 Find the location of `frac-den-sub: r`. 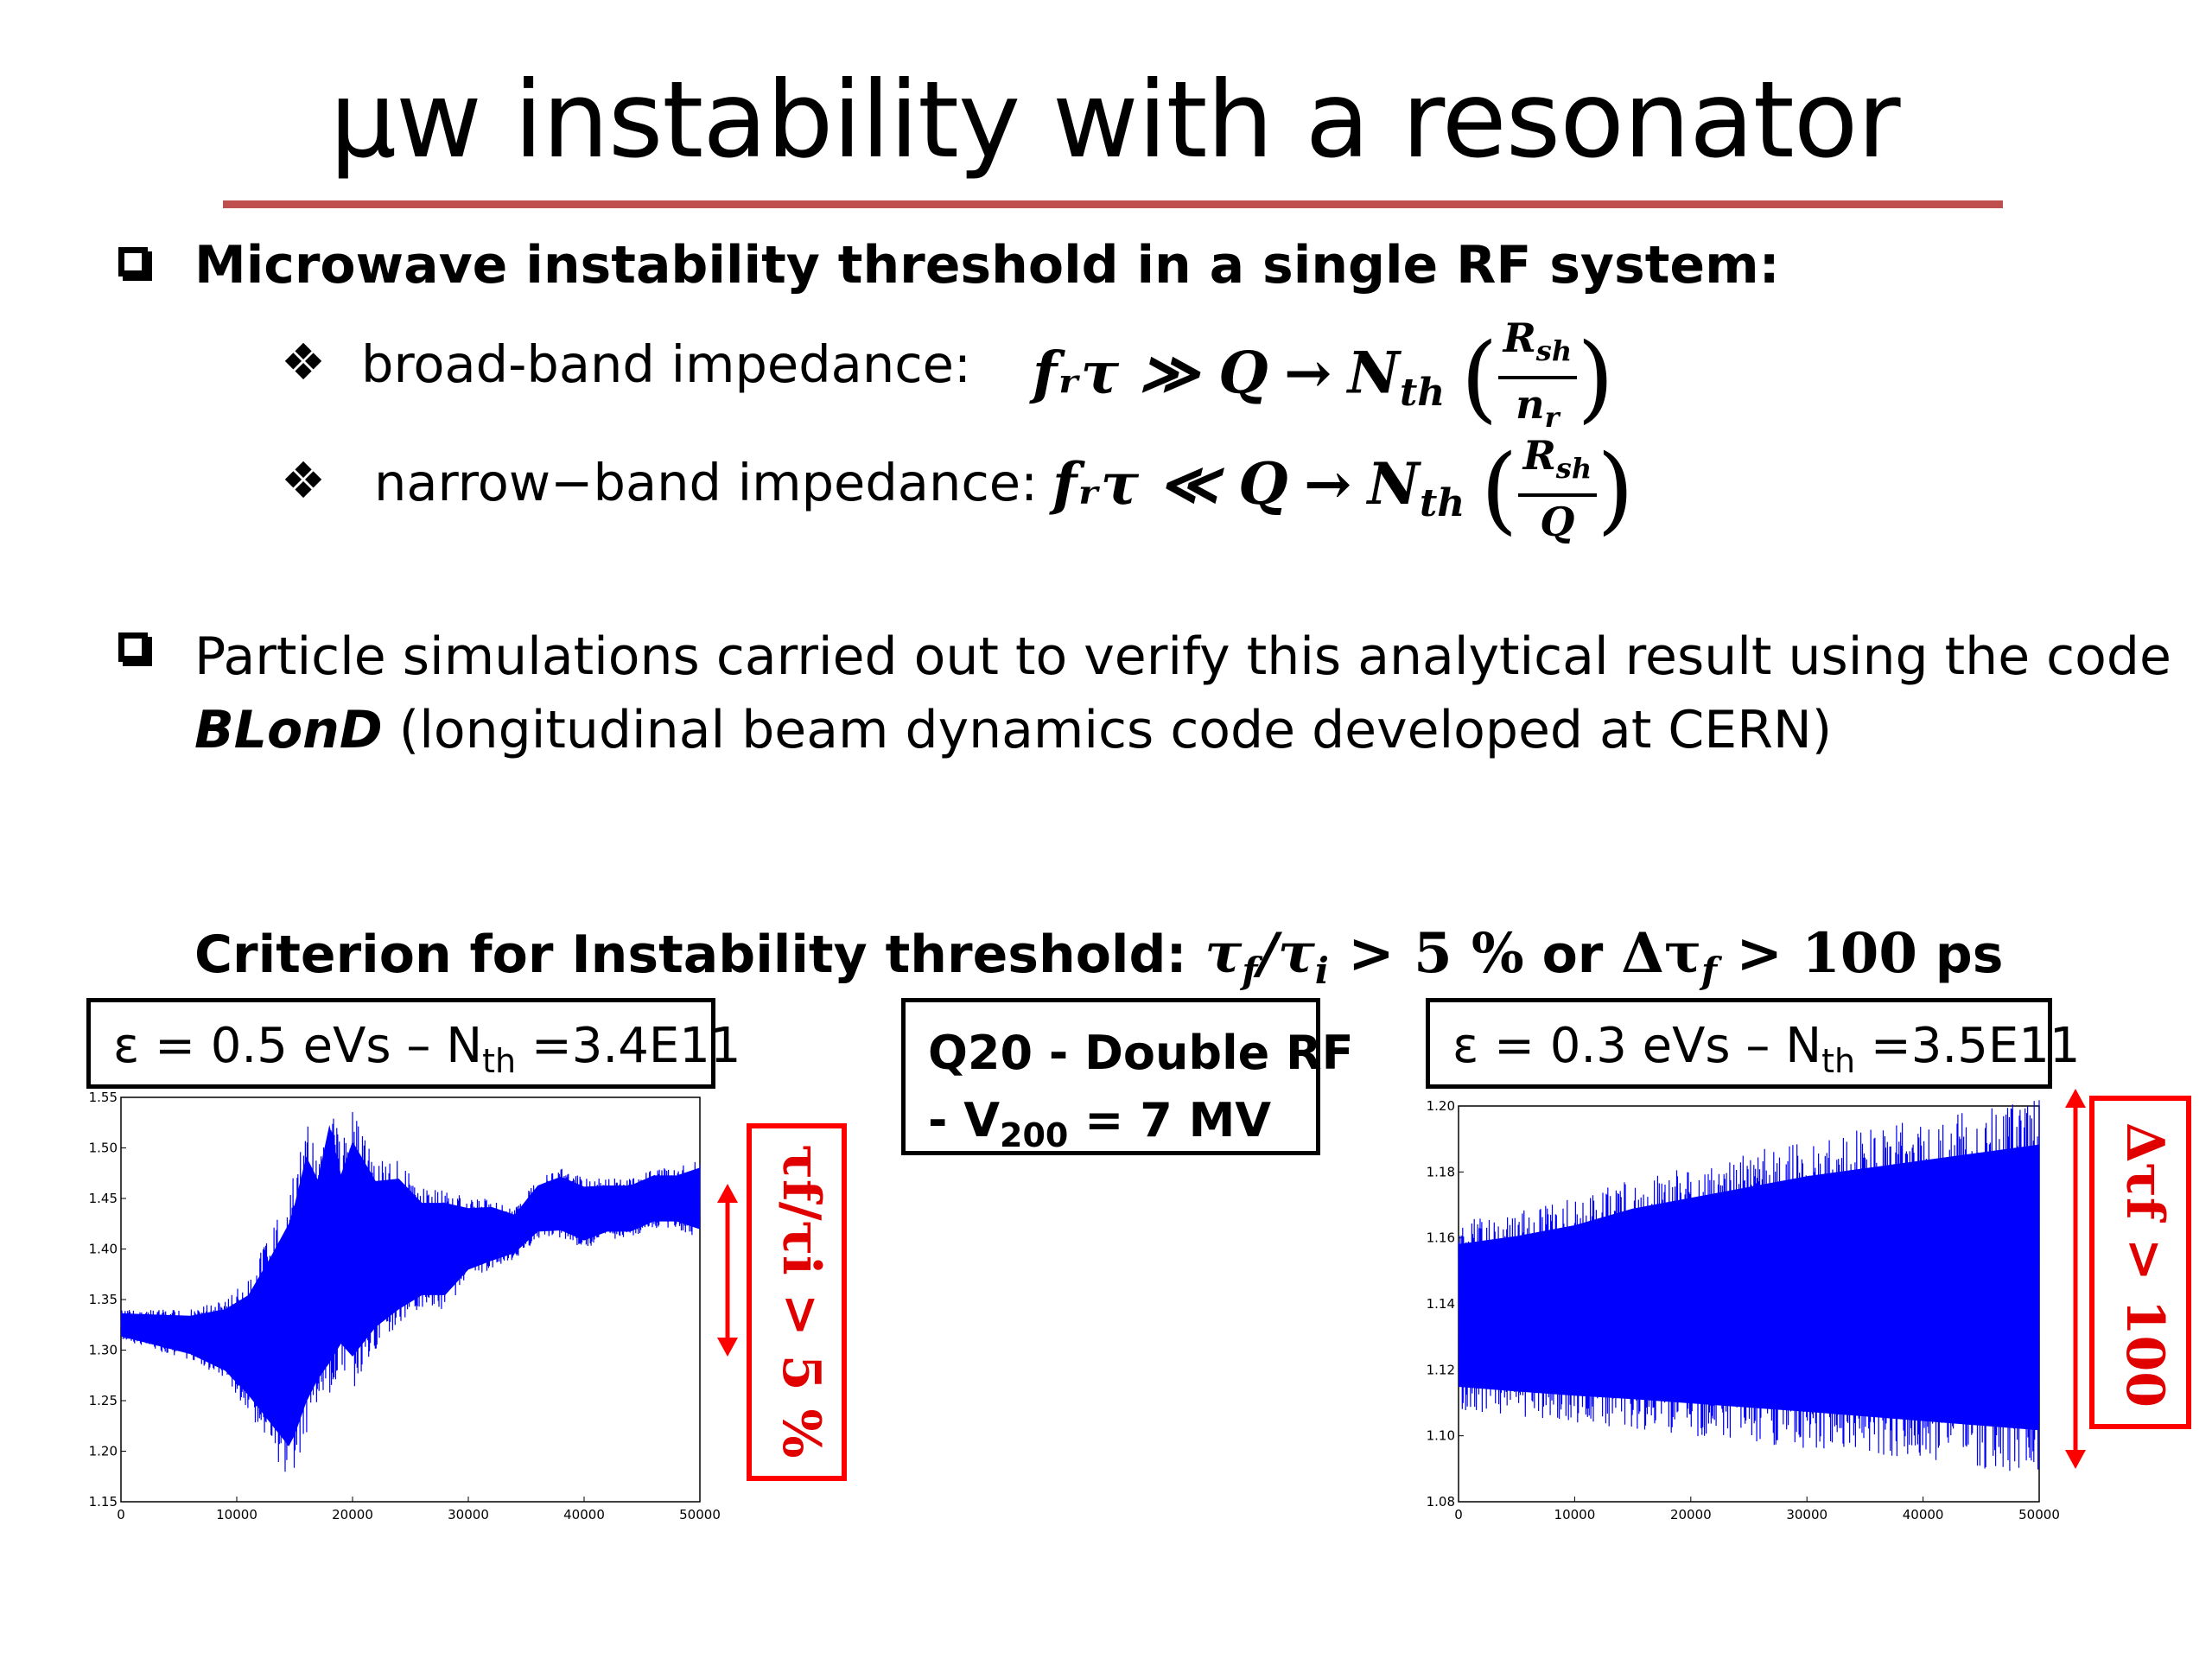

frac-den-sub: r is located at coordinates (1552, 418).